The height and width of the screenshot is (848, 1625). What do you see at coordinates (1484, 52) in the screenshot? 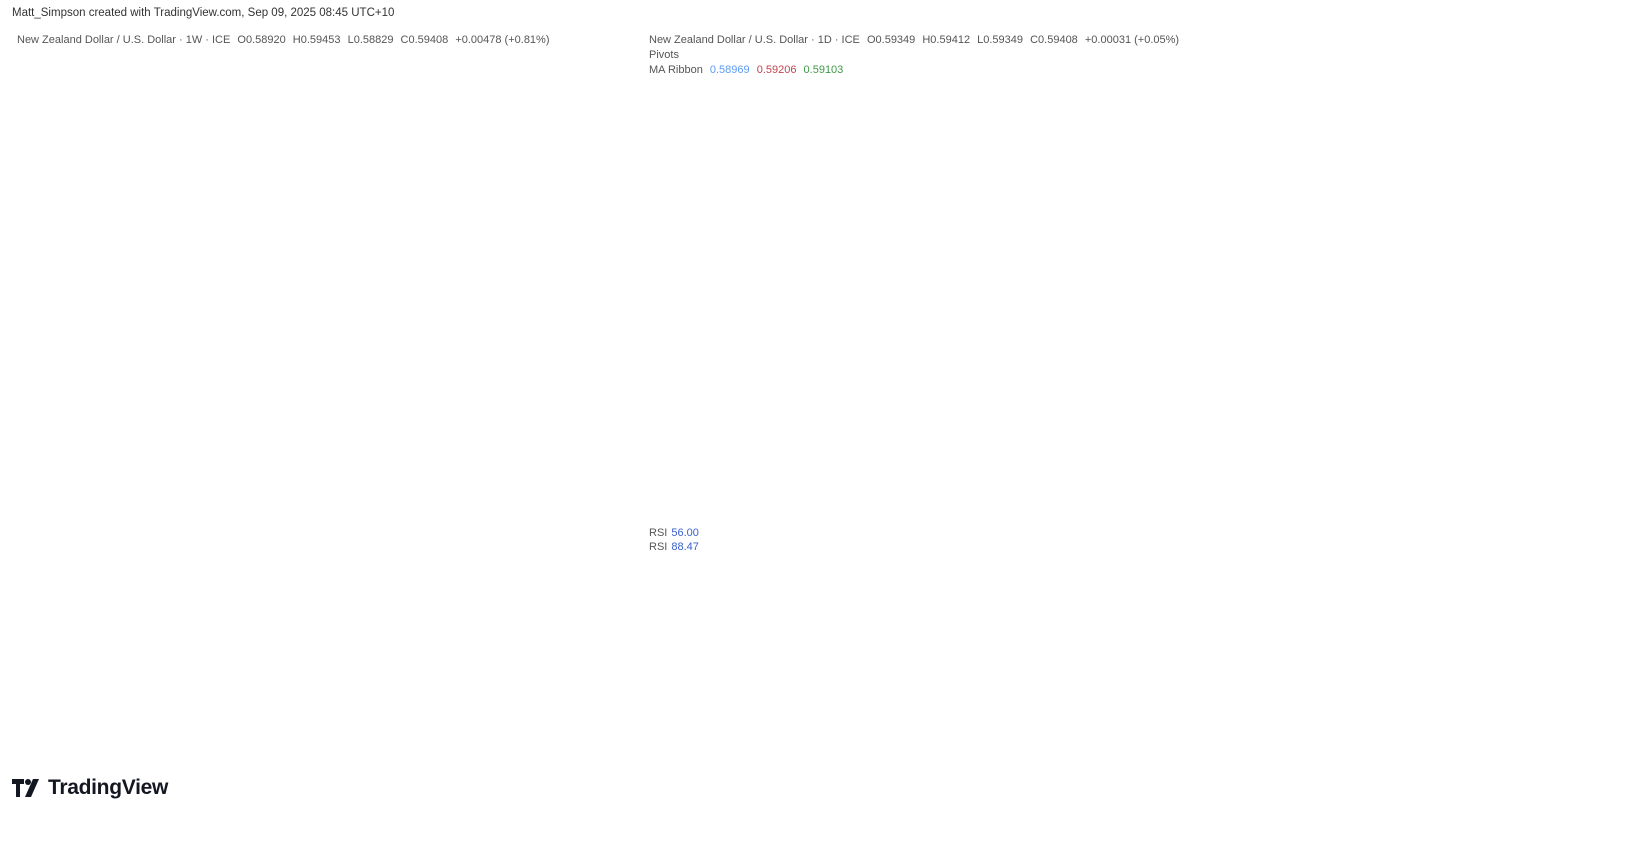
I see `daily-level-badge: 0.61201` at bounding box center [1484, 52].